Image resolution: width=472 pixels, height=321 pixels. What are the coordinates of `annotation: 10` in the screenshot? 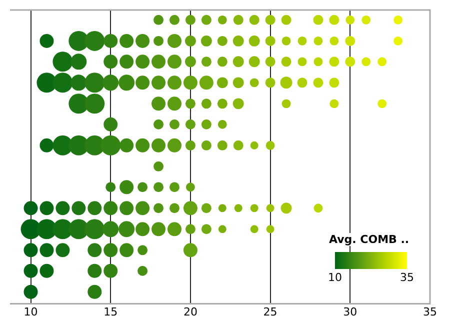 It's located at (335, 277).